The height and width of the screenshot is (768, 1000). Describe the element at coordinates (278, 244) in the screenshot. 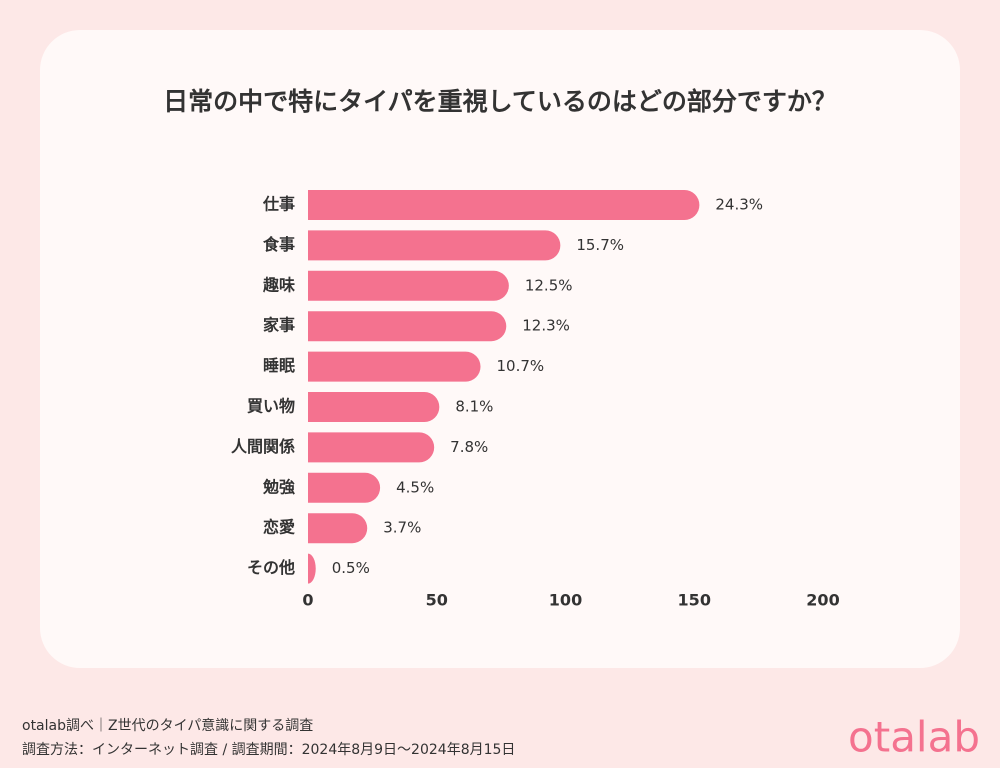

I see `y-tick-label: 食事` at that location.